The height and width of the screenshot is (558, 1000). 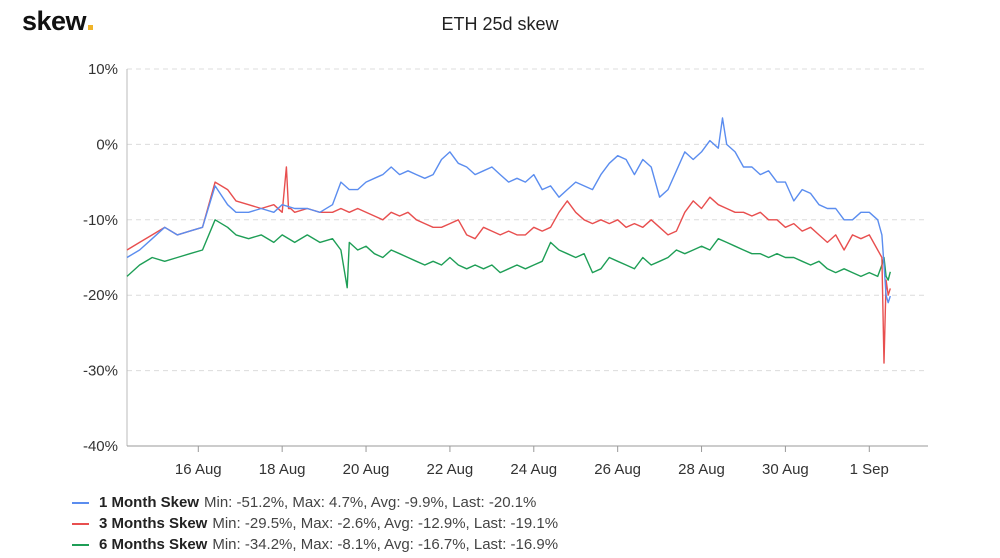 I want to click on legend-series-name: 6 Months Skew, so click(x=153, y=544).